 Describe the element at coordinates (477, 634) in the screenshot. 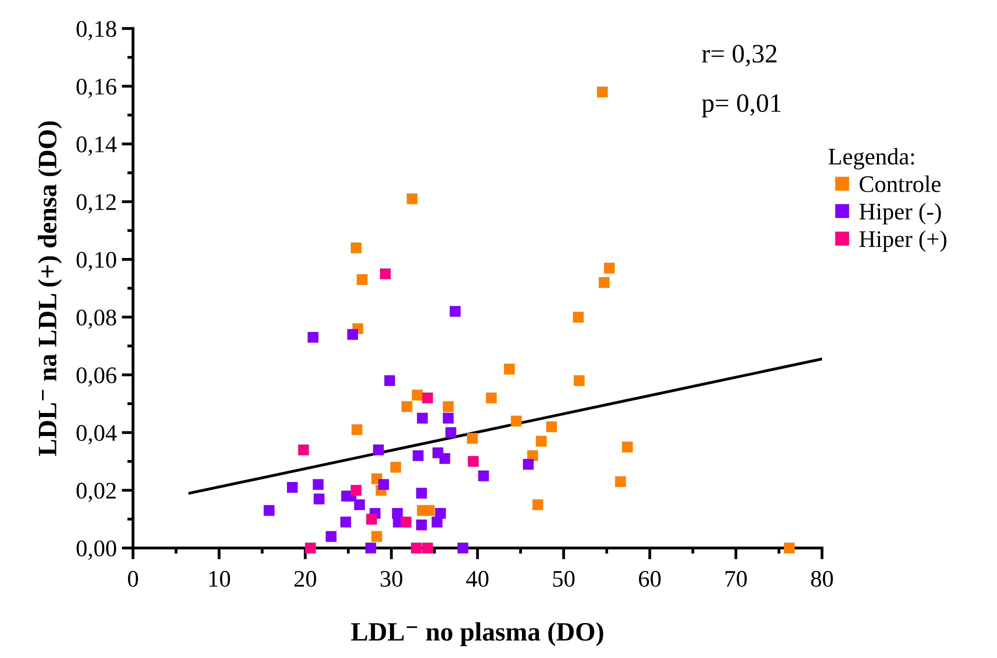

I see `x-axis-title: LDL⁻ no plasma (DO)` at that location.